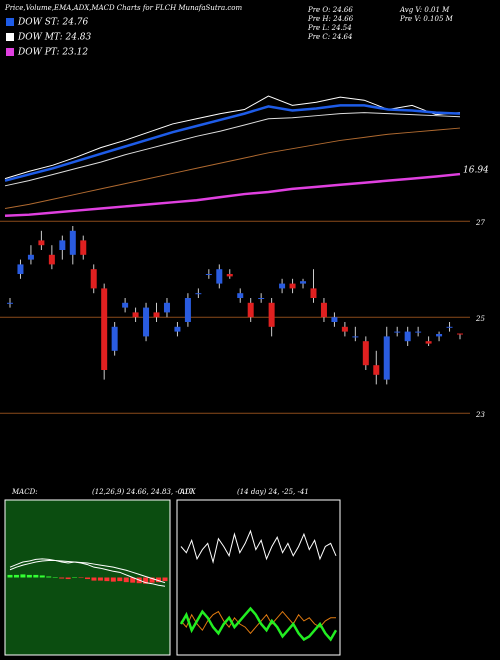 Image resolution: width=500 pixels, height=660 pixels. Describe the element at coordinates (52, 23) in the screenshot. I see `legend-label: DOW ST: 24.76` at that location.